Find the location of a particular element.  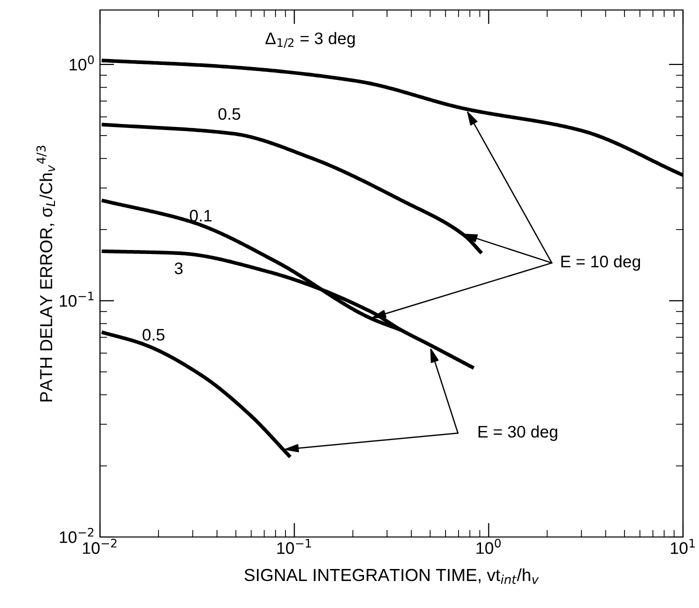

x-tick-label: 10$^{−1}$ is located at coordinates (294, 546).